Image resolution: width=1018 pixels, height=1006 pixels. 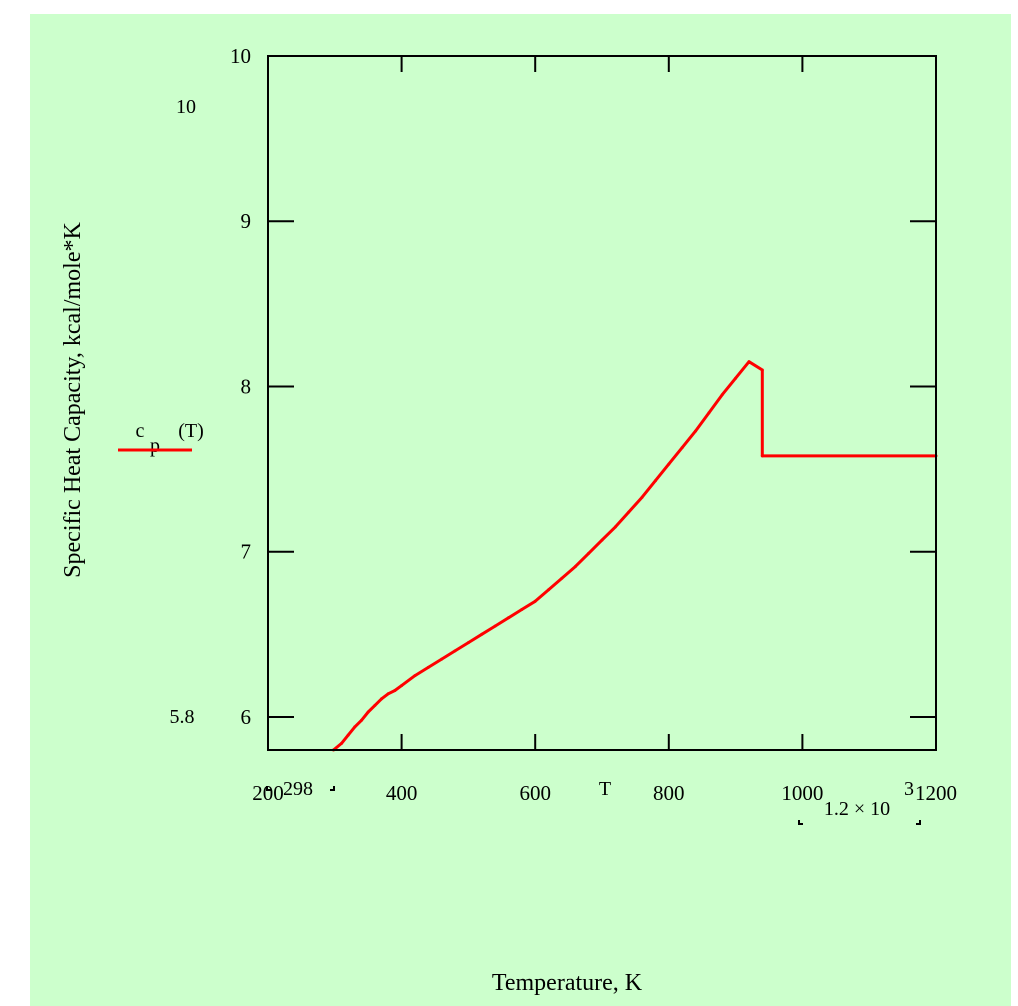 I want to click on x-variable-label: T, so click(x=605, y=789).